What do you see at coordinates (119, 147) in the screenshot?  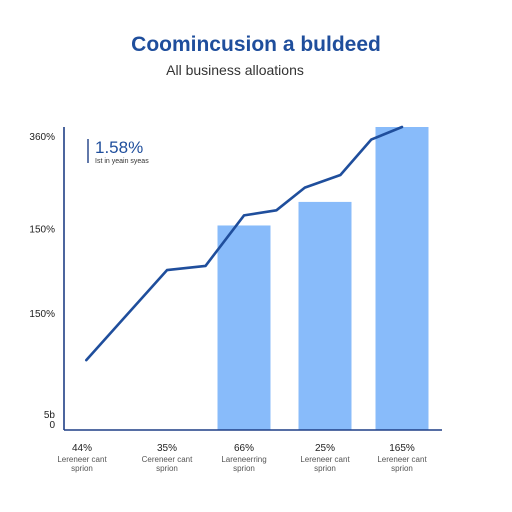 I see `annotation-value: 1.58%` at bounding box center [119, 147].